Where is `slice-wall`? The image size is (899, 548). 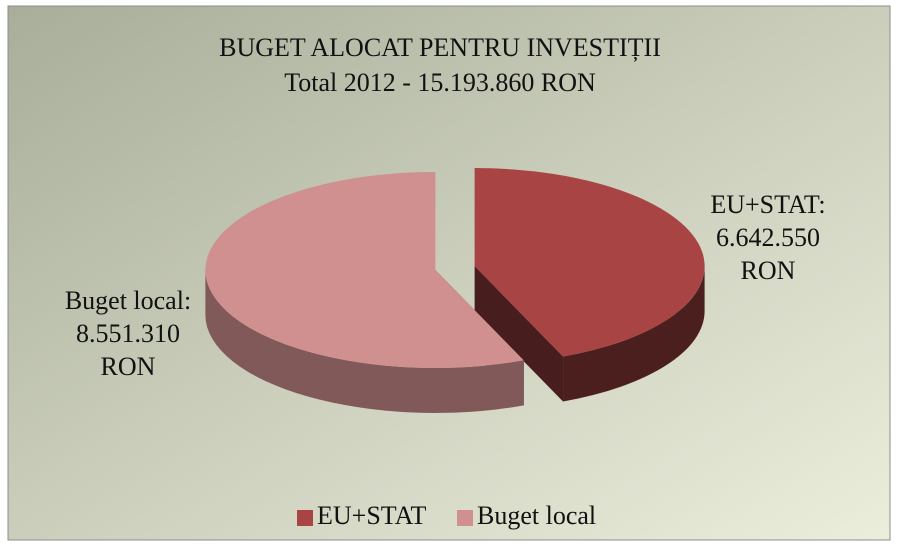
slice-wall is located at coordinates (519, 334).